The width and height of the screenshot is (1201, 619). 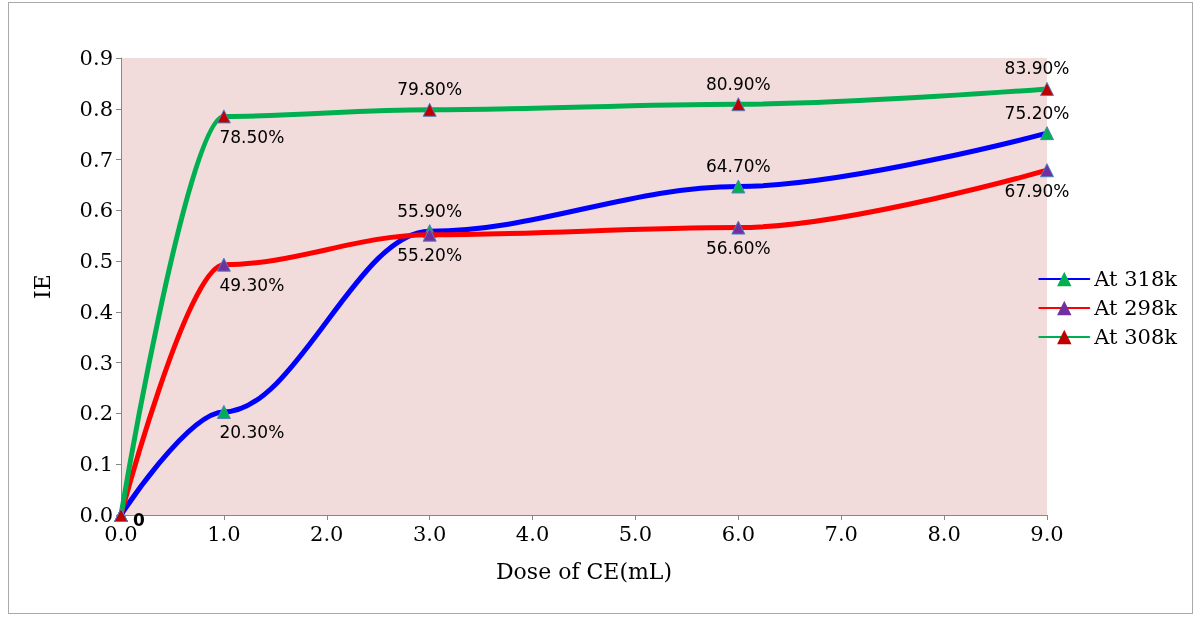 I want to click on y-tick-label: 0.1, so click(x=96, y=464).